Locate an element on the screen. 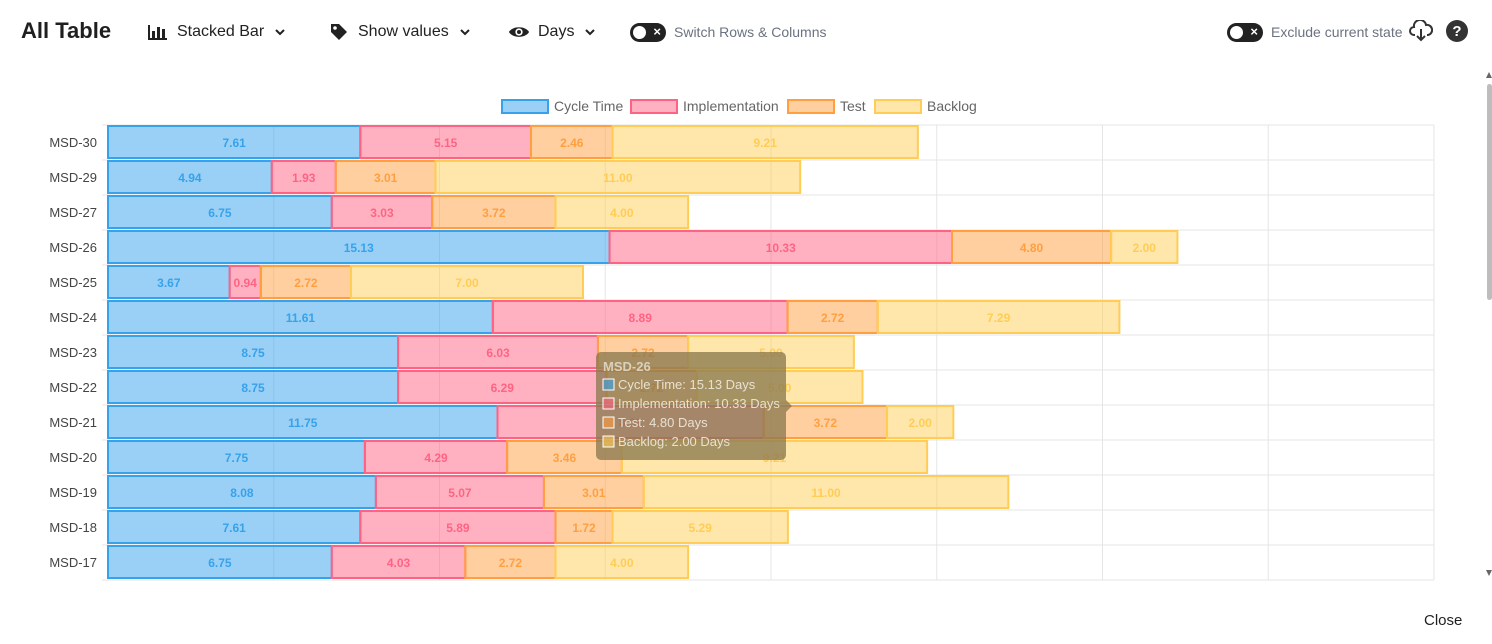  unit-dropdown: Days is located at coordinates (552, 32).